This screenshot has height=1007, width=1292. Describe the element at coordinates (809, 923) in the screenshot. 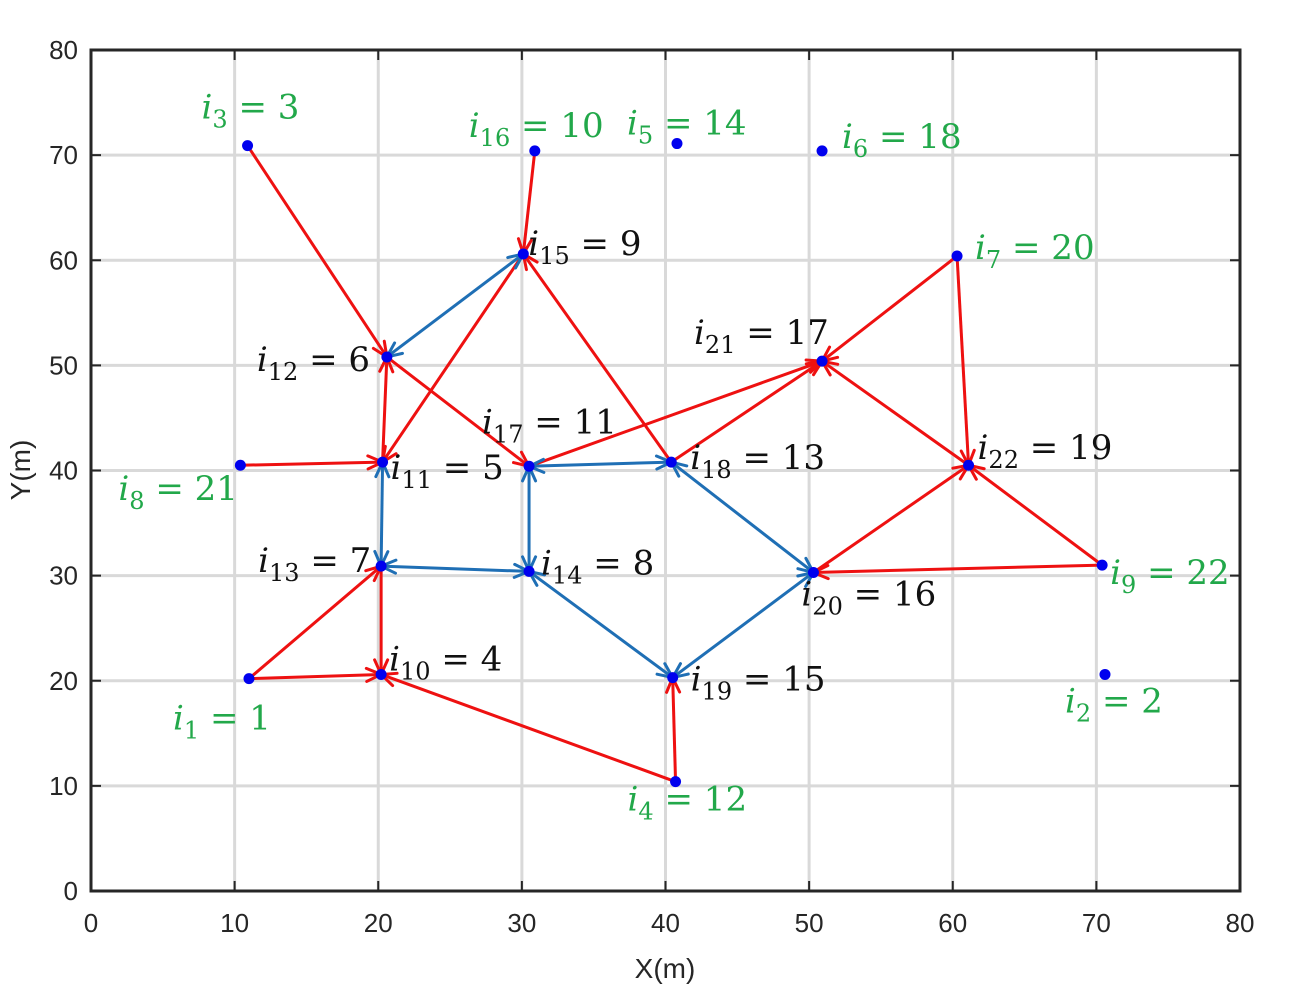

I see `x-tick-label: 50` at that location.